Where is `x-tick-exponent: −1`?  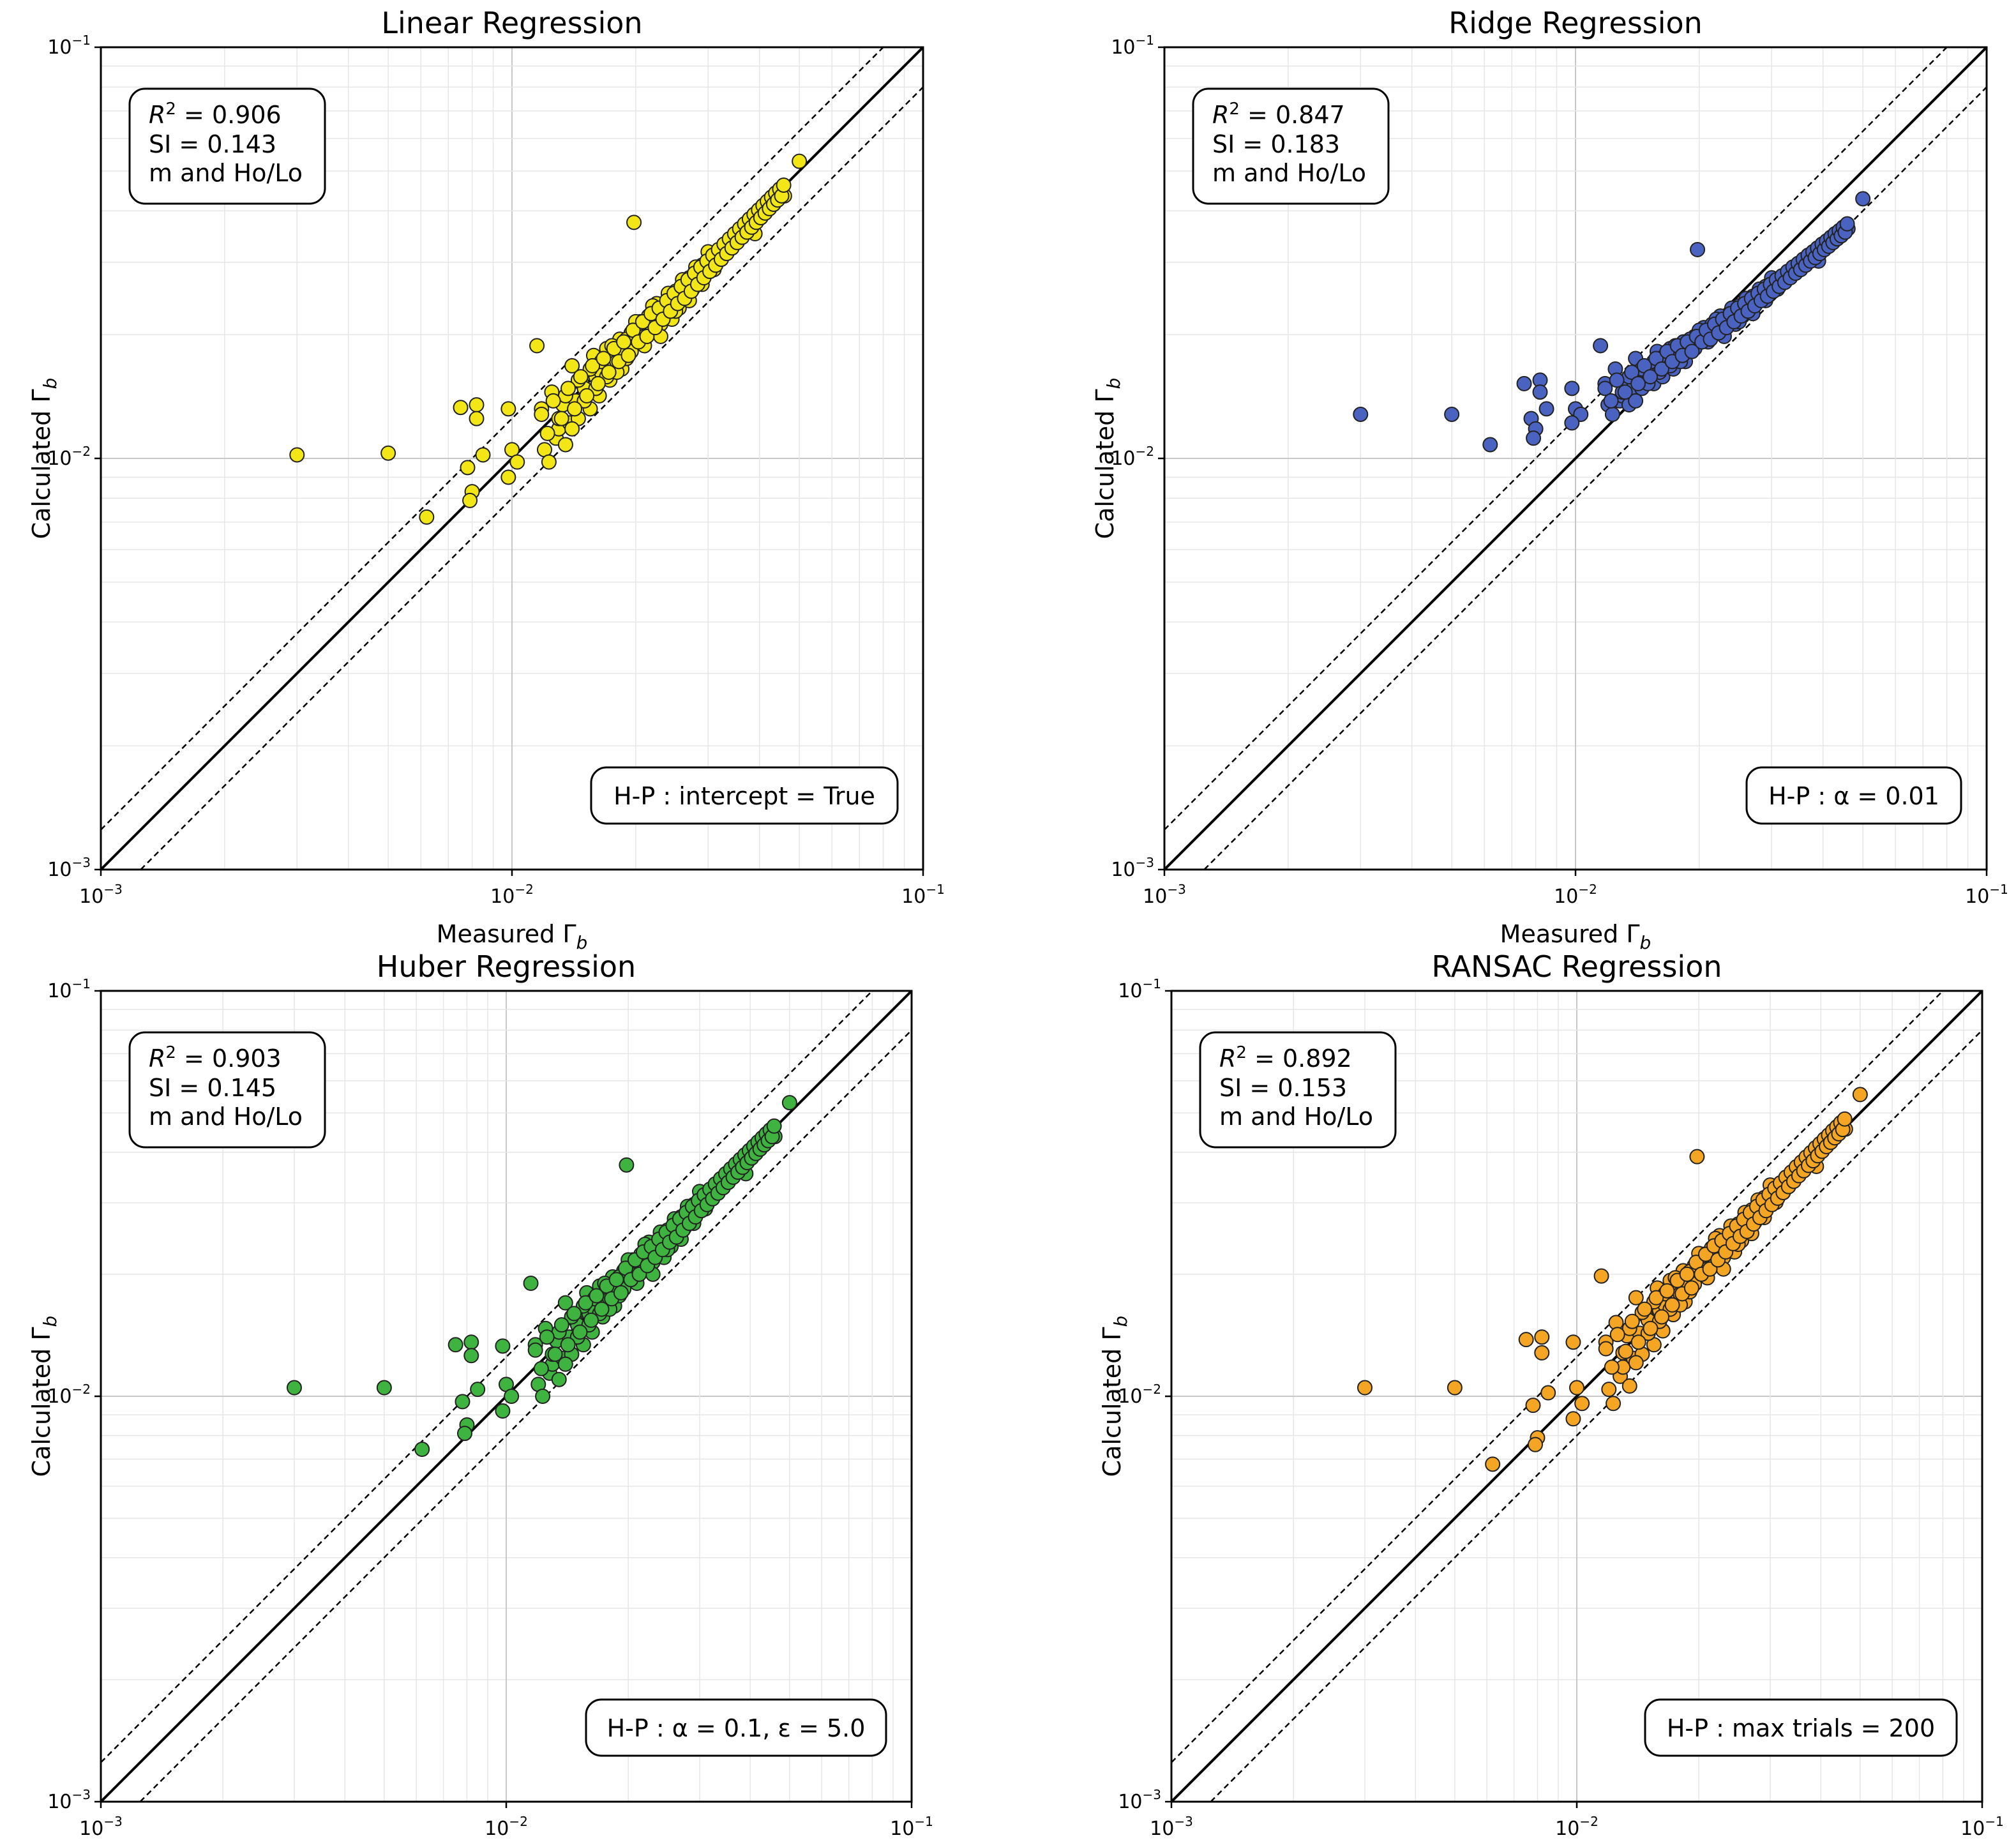
x-tick-exponent: −1 is located at coordinates (1994, 1821).